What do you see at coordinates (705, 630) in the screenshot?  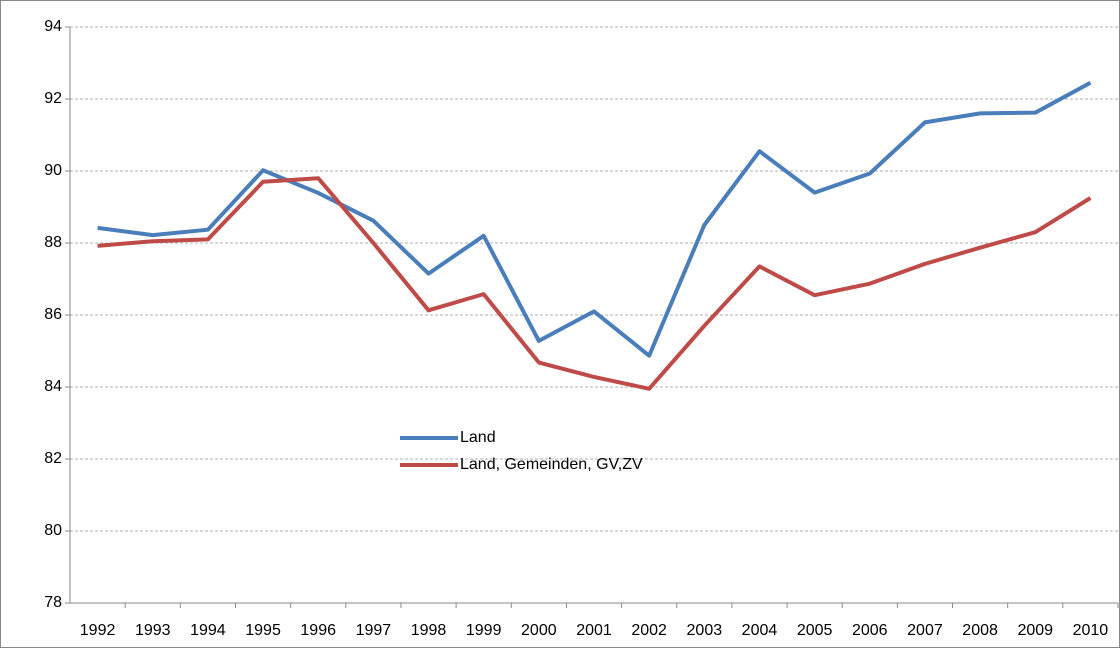 I see `x-tick-label: 2003` at bounding box center [705, 630].